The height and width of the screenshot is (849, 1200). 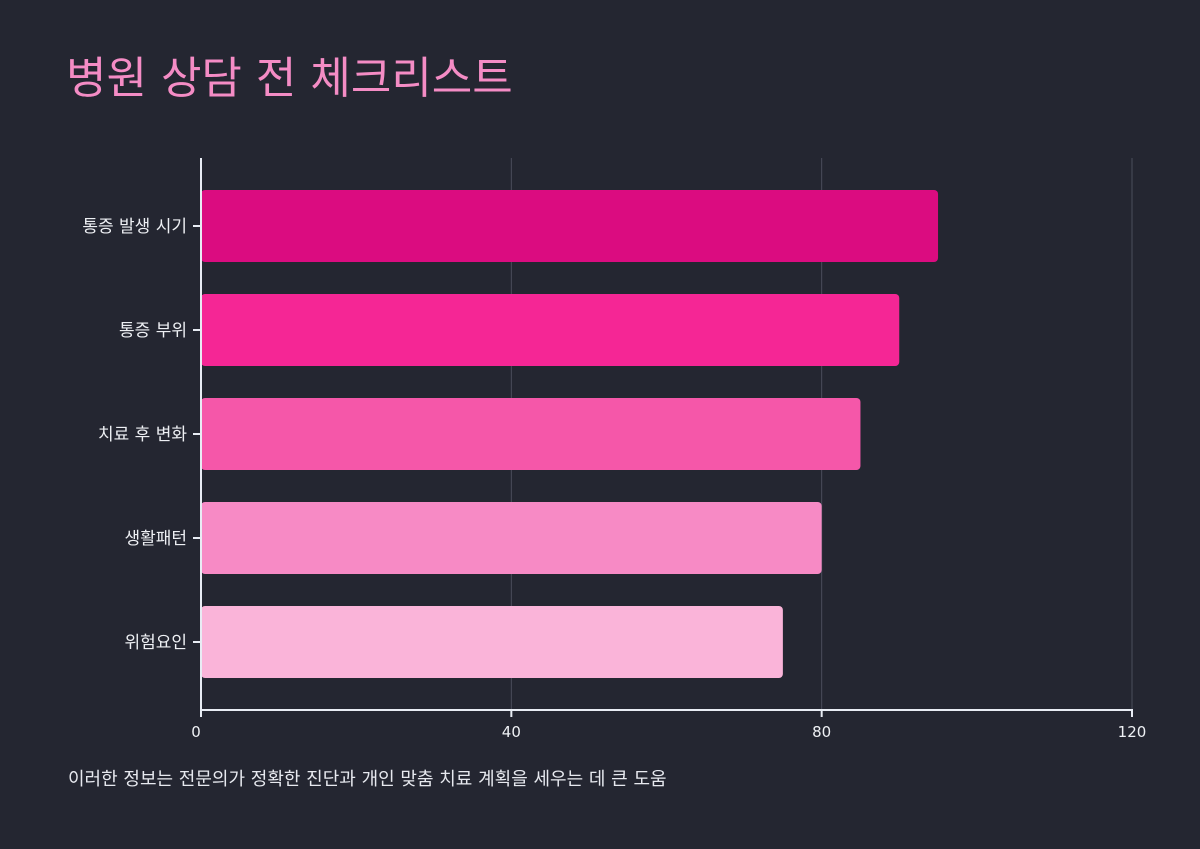 I want to click on x-tick-label: 40, so click(x=511, y=732).